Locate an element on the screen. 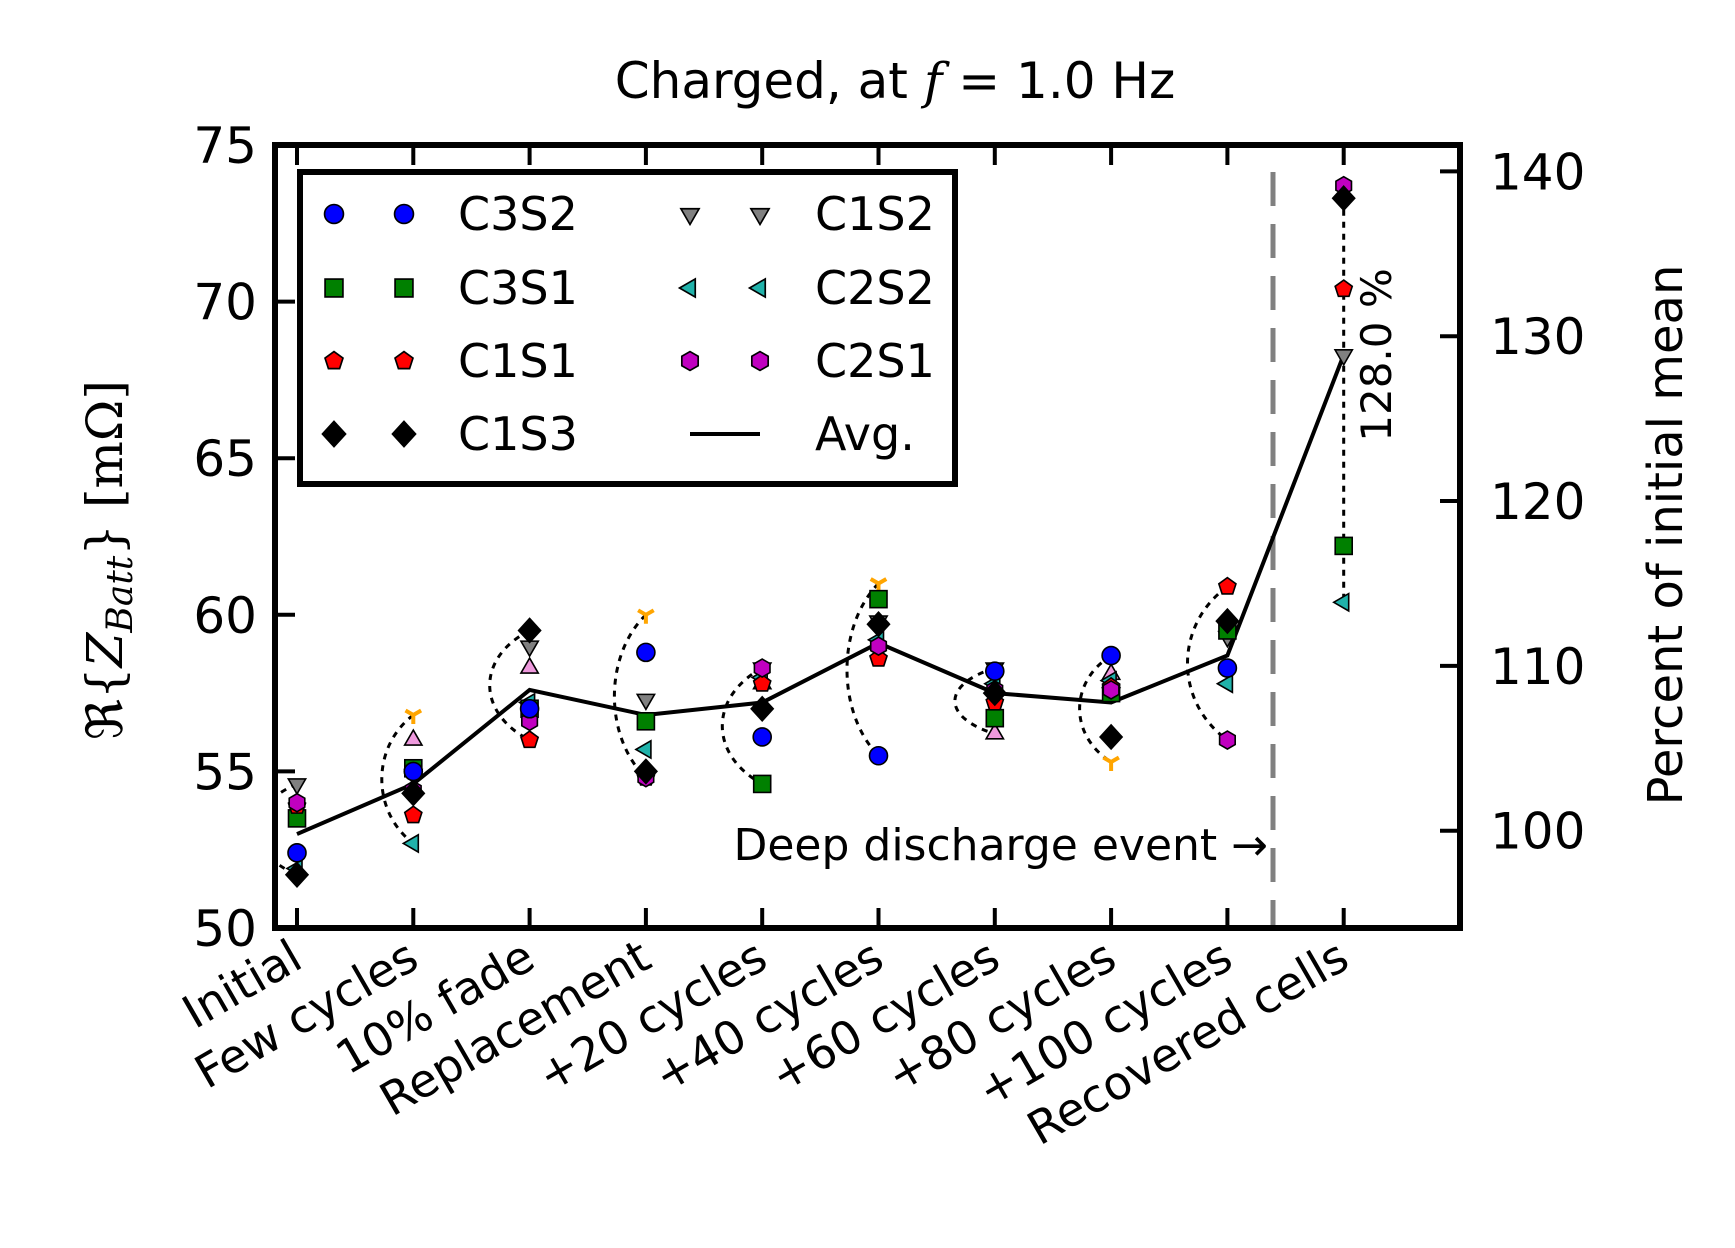  legend-label: C1S2 is located at coordinates (875, 214).